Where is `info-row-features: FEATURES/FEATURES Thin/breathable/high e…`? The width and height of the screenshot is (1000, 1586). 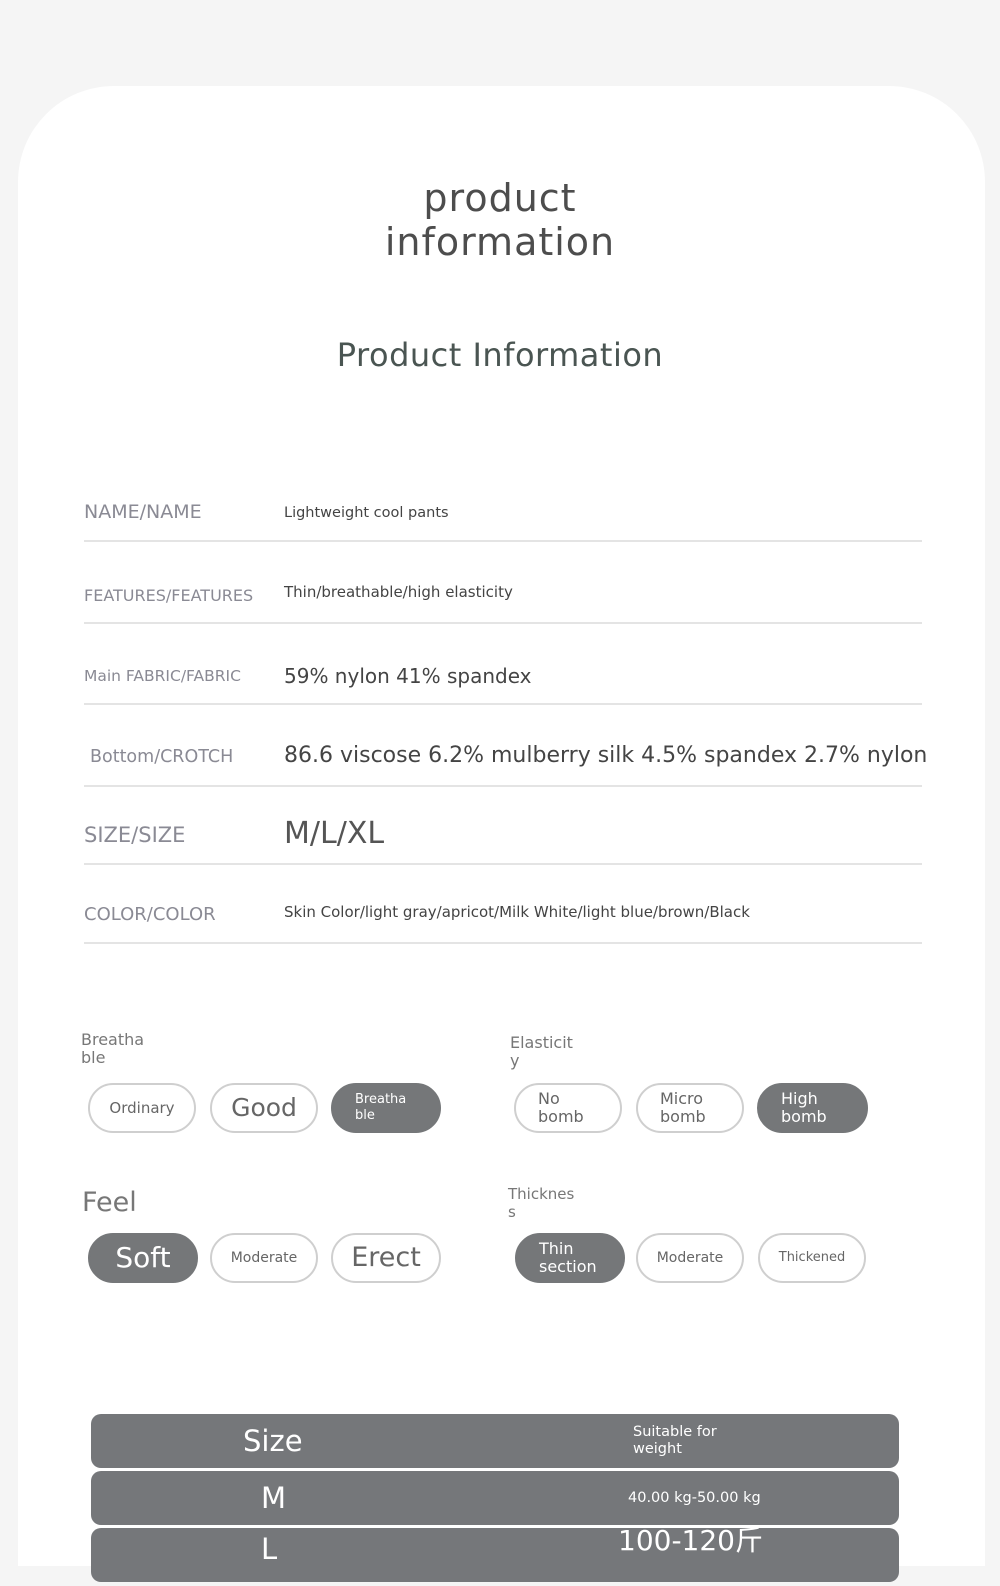
info-row-features: FEATURES/FEATURES Thin/breathable/high e… is located at coordinates (503, 603).